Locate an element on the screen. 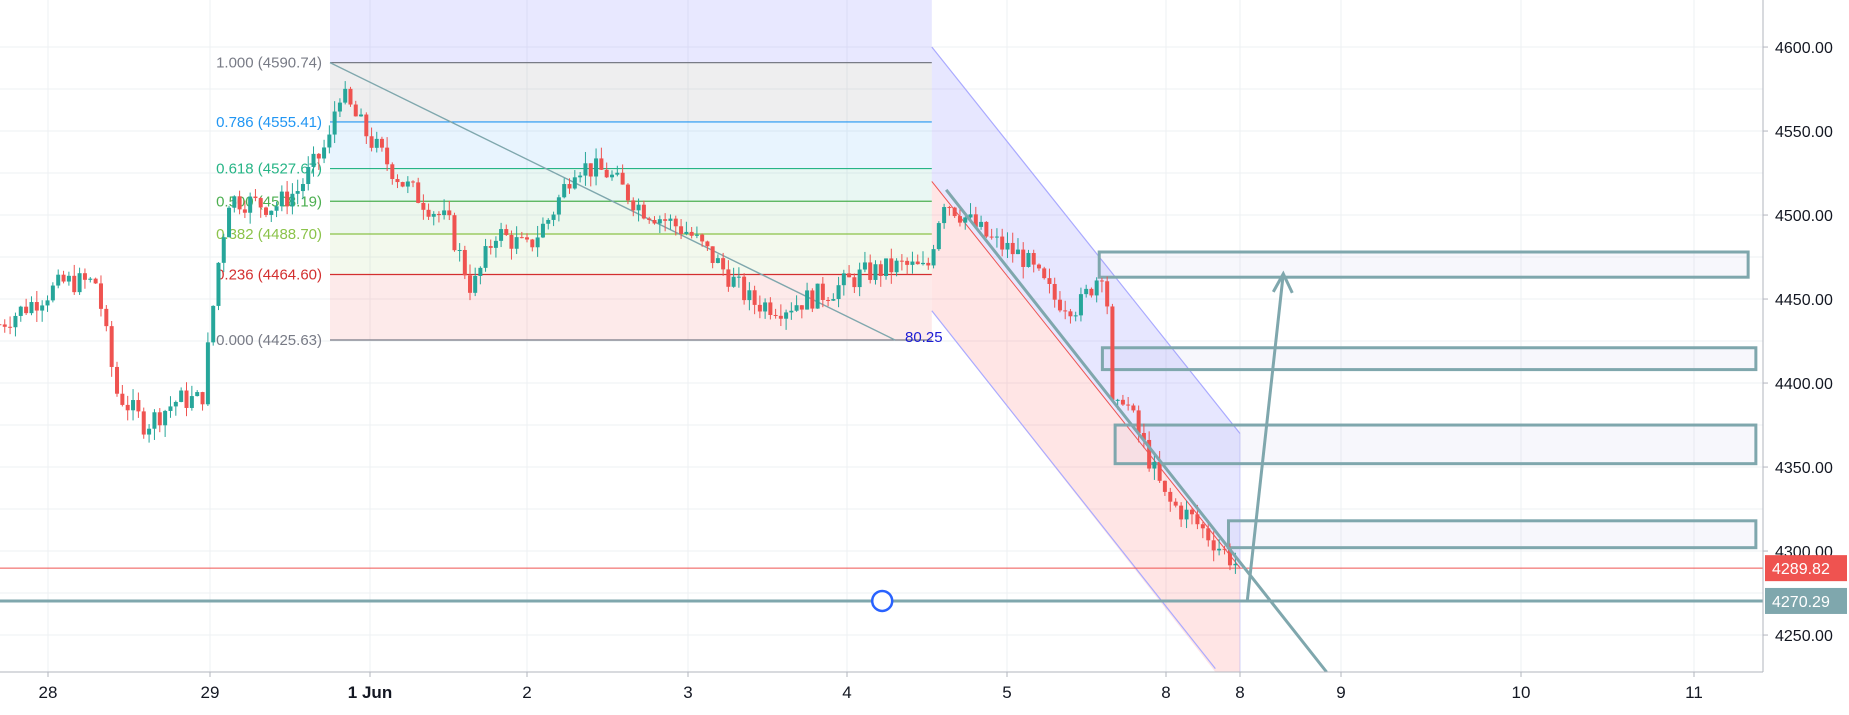 The image size is (1849, 715). zone-rectangle is located at coordinates (1435, 444).